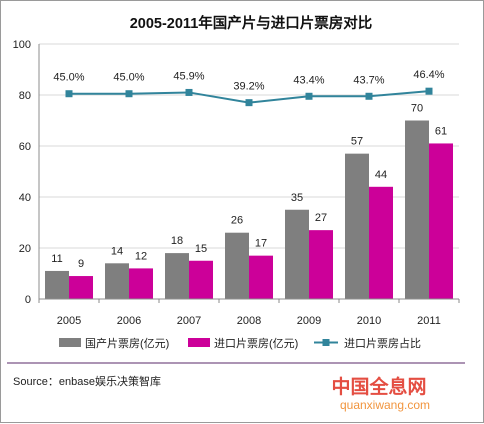 The width and height of the screenshot is (484, 424). Describe the element at coordinates (25, 147) in the screenshot. I see `y-tick-label: 60` at that location.